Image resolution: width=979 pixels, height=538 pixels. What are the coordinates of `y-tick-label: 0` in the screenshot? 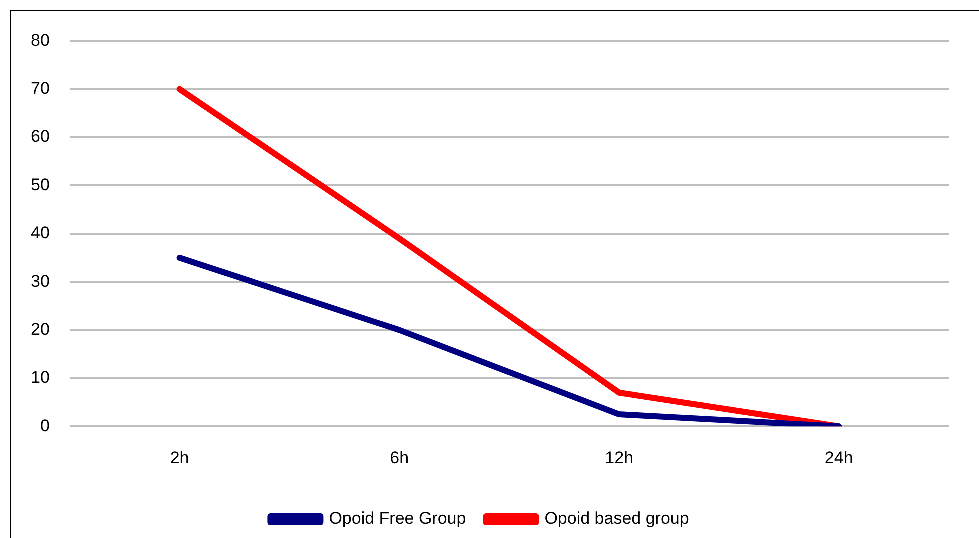 It's located at (45, 426).